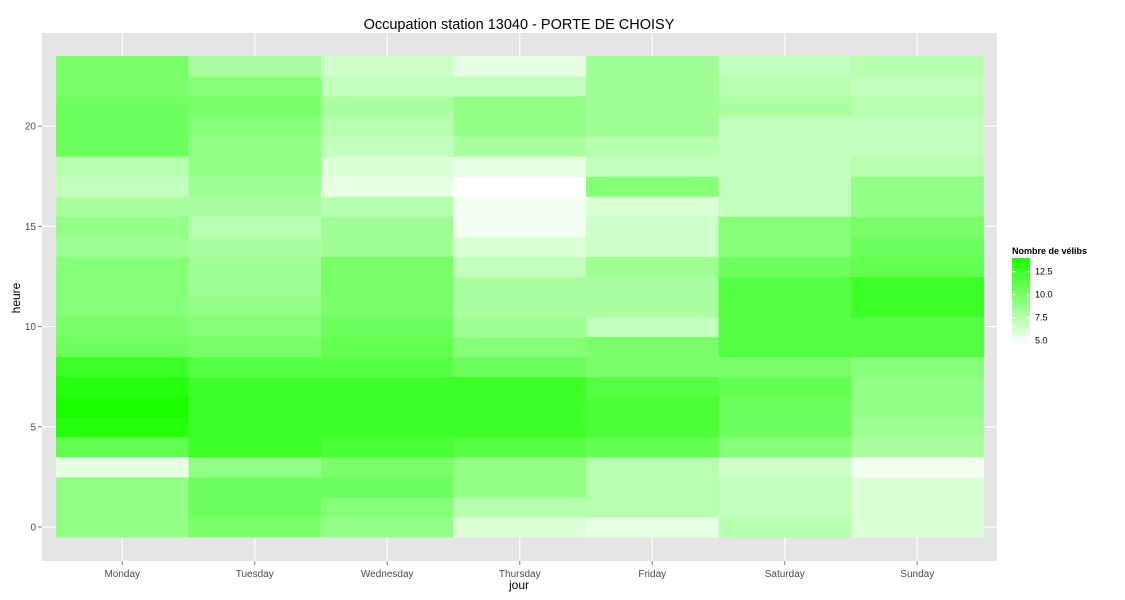 This screenshot has height=600, width=1125. I want to click on legend: Nombre de vélibs 5.0 7.5 10.0 12.5, so click(1049, 295).